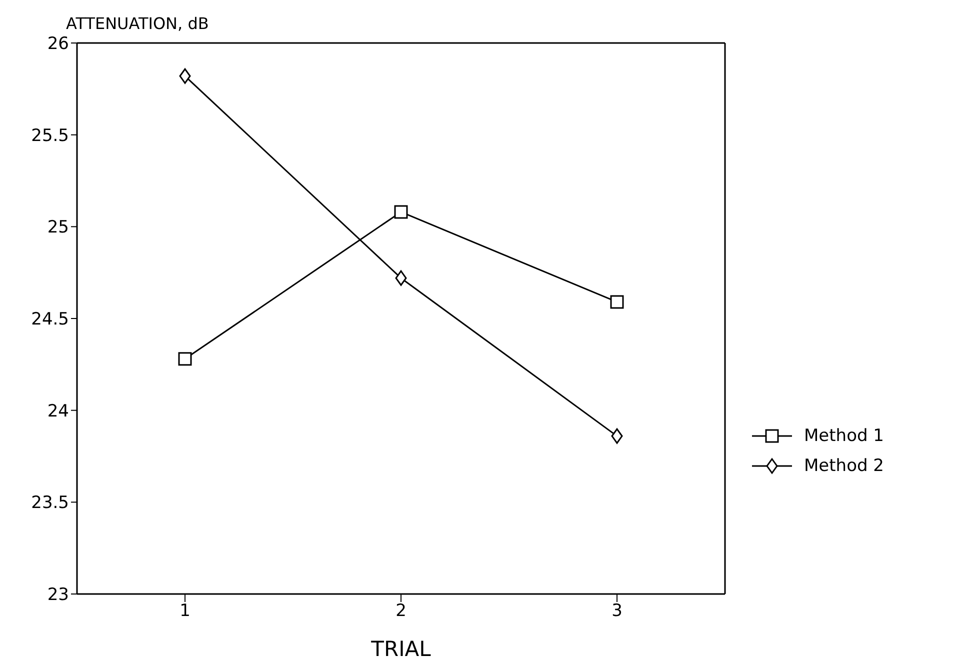 This screenshot has width=962, height=664. What do you see at coordinates (844, 436) in the screenshot?
I see `legend-label: Method 1` at bounding box center [844, 436].